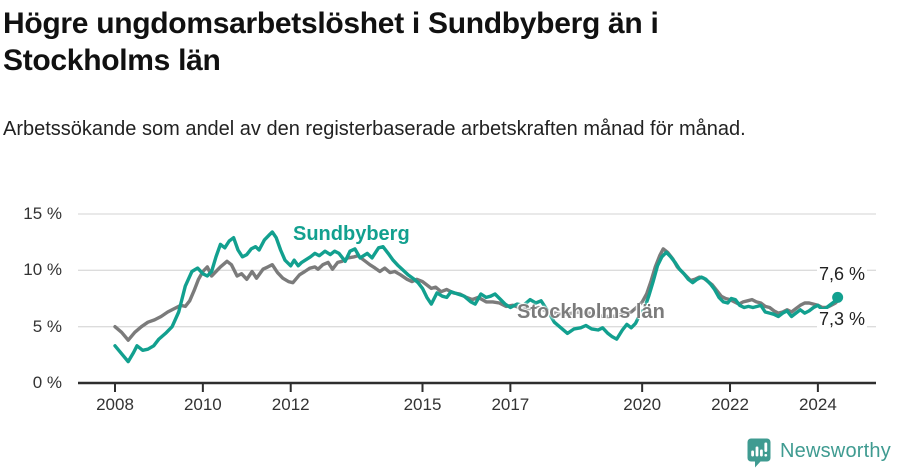 This screenshot has height=474, width=900. I want to click on x-tick-label: 2022, so click(730, 404).